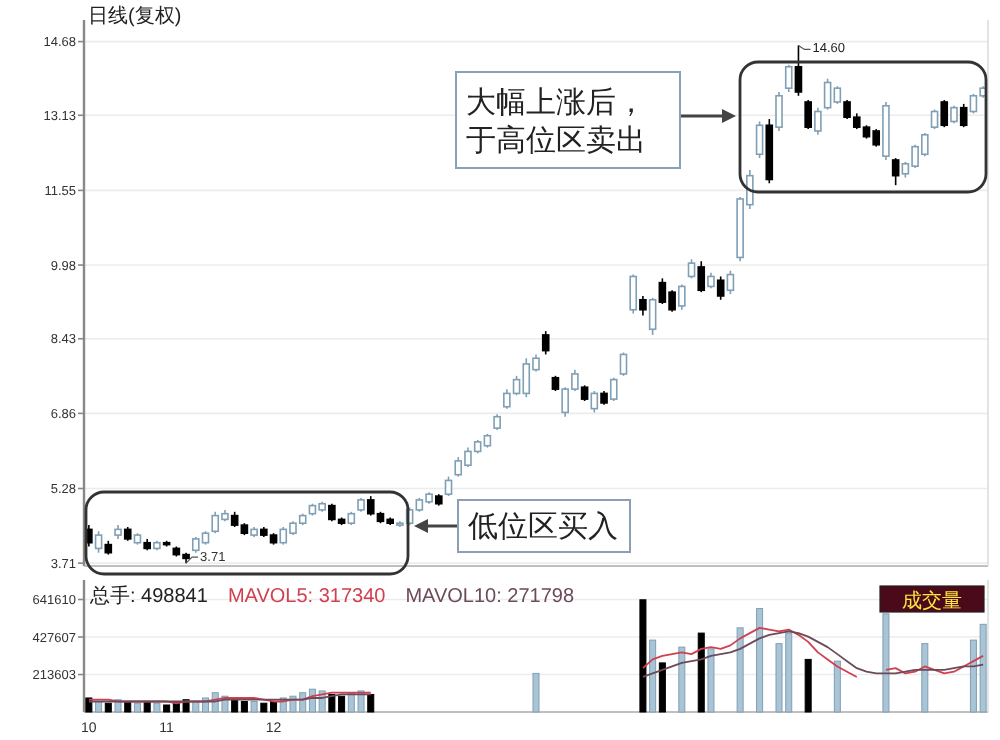 Image resolution: width=1000 pixels, height=740 pixels. Describe the element at coordinates (932, 601) in the screenshot. I see `annotation: 成交量` at that location.